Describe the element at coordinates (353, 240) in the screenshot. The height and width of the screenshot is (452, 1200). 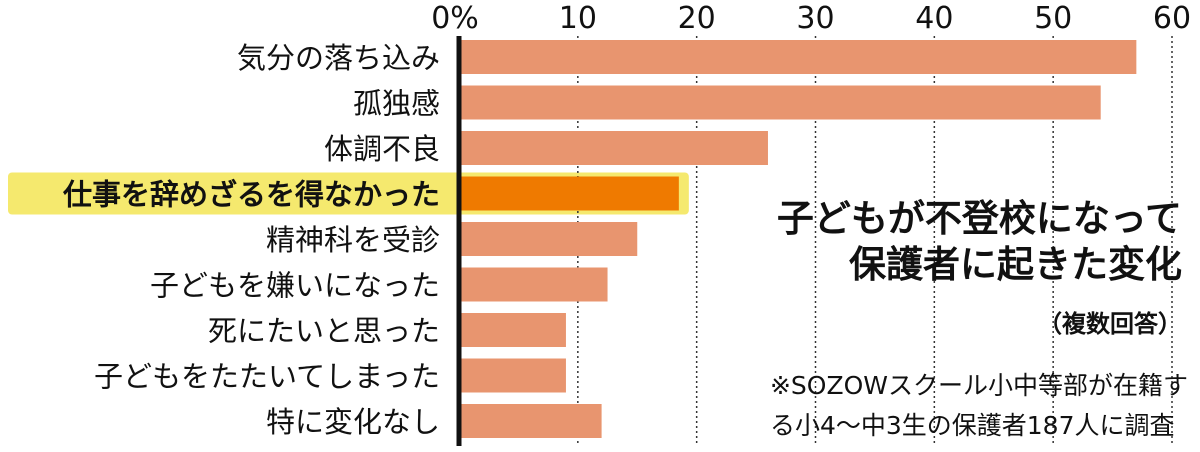
I see `category-label: 精神科を受診` at that location.